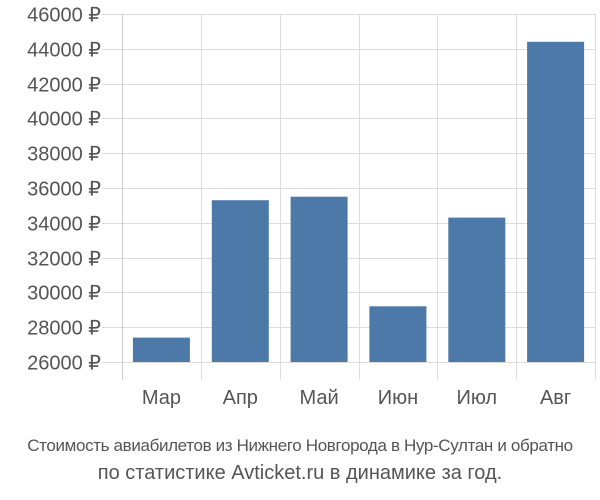 This screenshot has width=600, height=500. What do you see at coordinates (555, 398) in the screenshot?
I see `x-tick-label: Авг` at bounding box center [555, 398].